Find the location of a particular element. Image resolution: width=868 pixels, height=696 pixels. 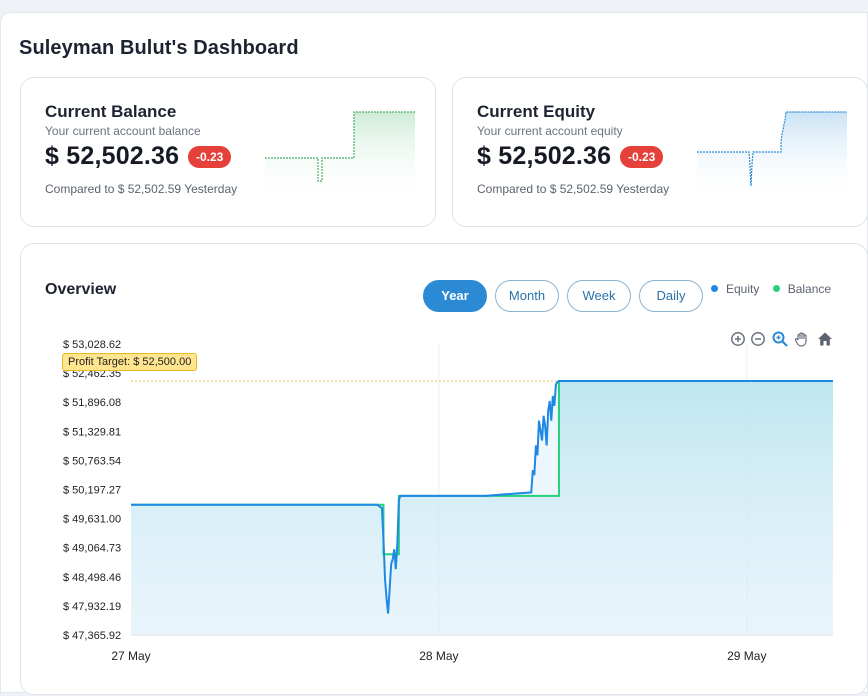

y-tick-label: $ 47,932.19 is located at coordinates (92, 607).